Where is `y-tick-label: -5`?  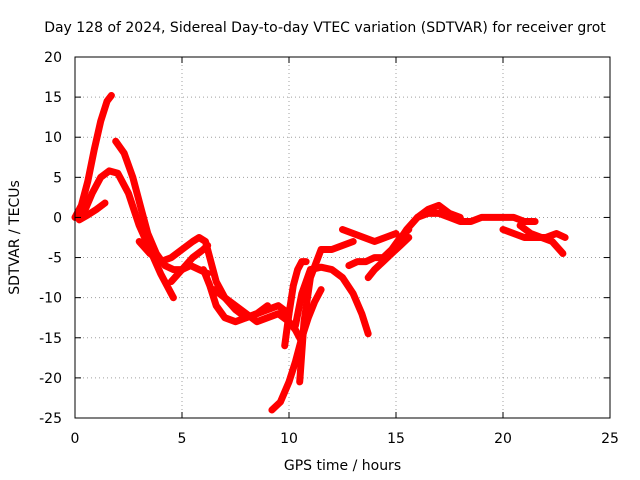
y-tick-label: -5 is located at coordinates (55, 259).